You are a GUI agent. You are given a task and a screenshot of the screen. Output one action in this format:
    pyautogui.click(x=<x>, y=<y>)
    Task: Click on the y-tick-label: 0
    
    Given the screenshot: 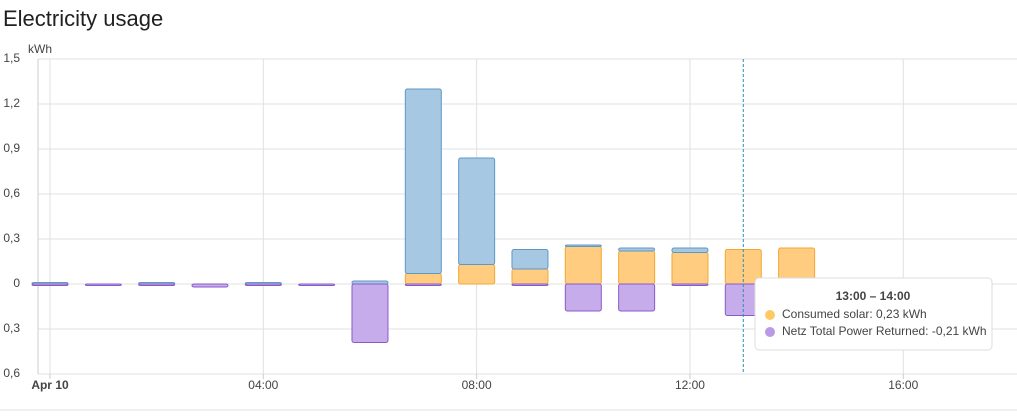 What is the action you would take?
    pyautogui.click(x=16, y=283)
    